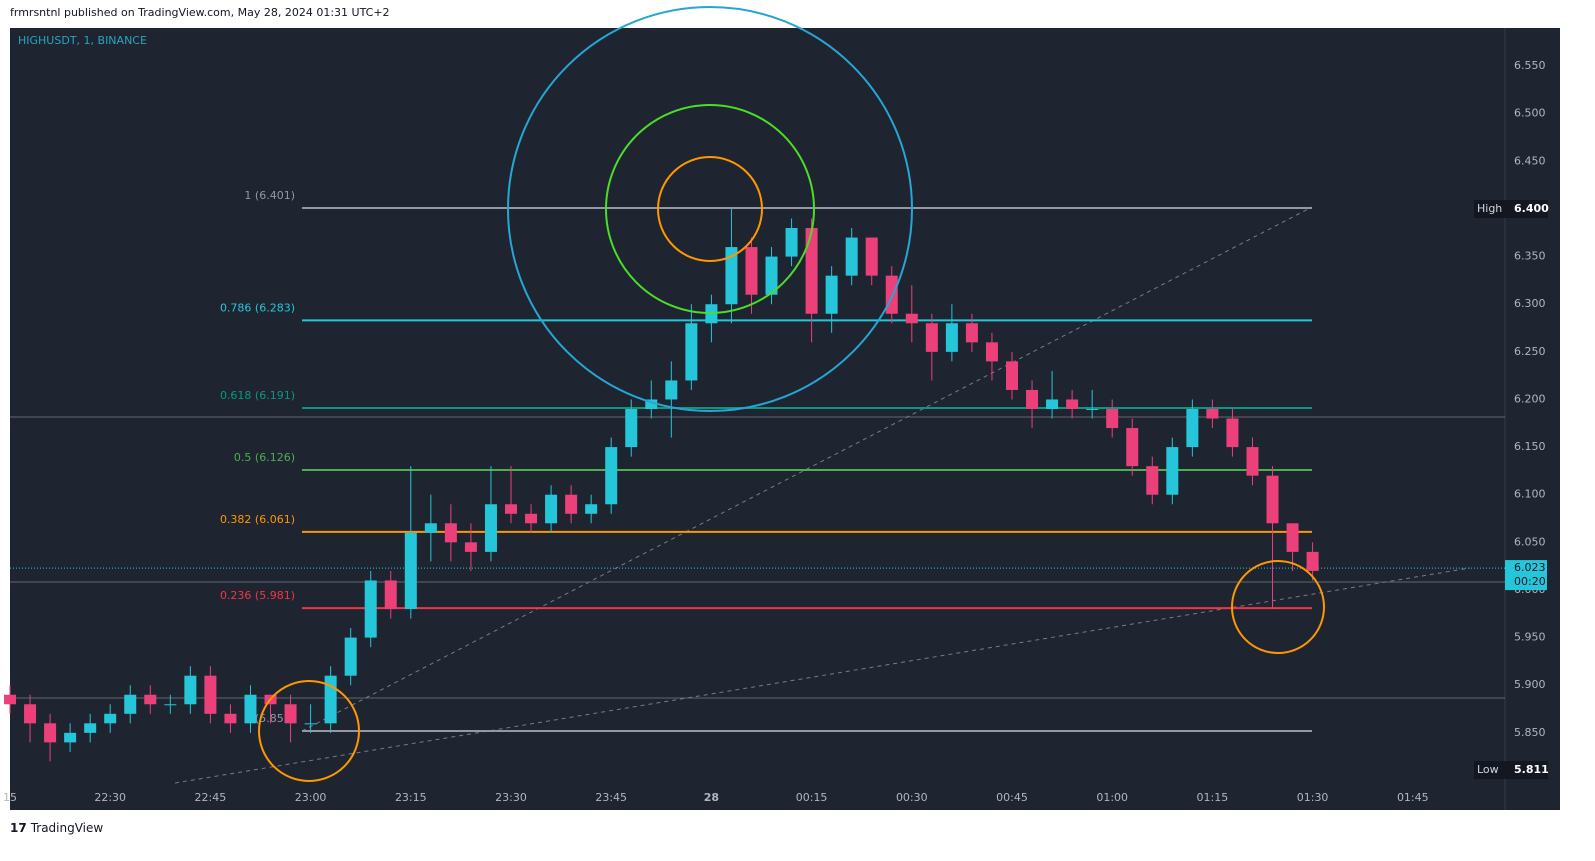 This screenshot has width=1595, height=861. What do you see at coordinates (1530, 113) in the screenshot?
I see `y-tick-label: 6.500` at bounding box center [1530, 113].